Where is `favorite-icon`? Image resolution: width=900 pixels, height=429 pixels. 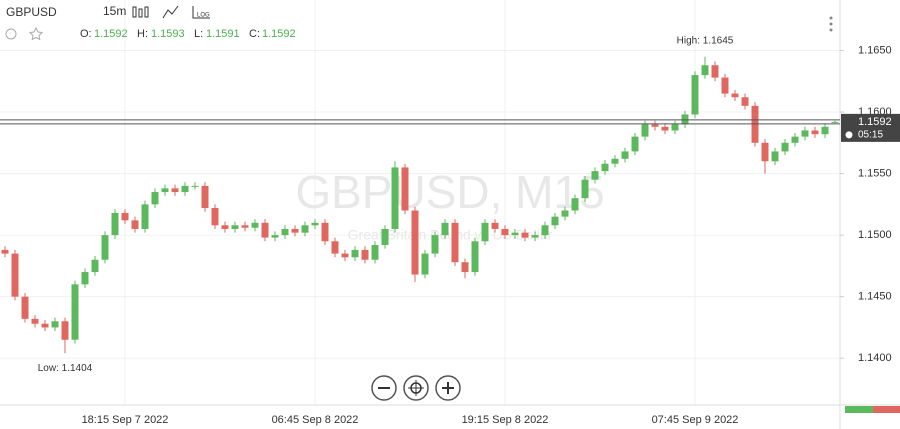 favorite-icon is located at coordinates (36, 33).